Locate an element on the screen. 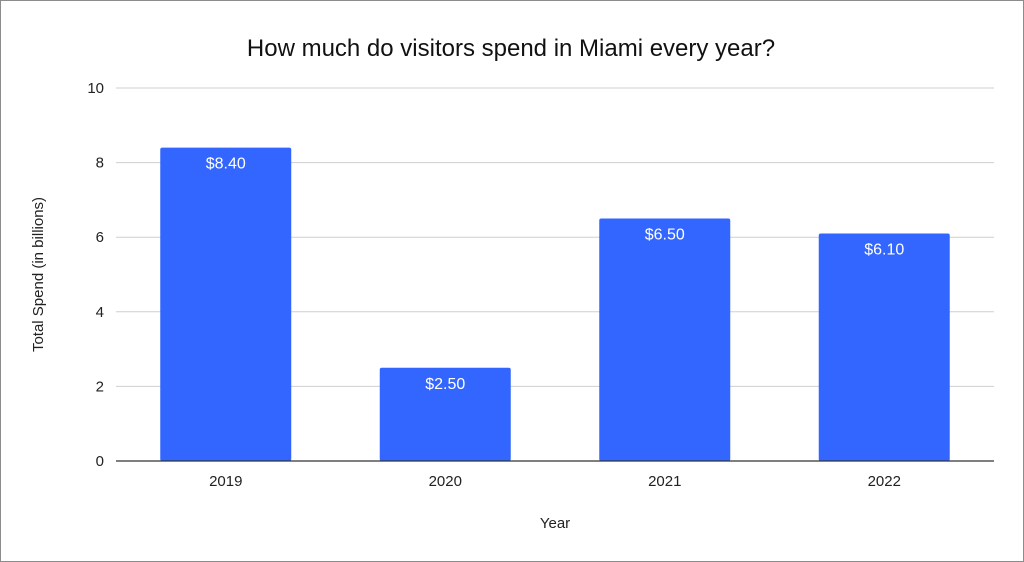  bar-2022 is located at coordinates (884, 347).